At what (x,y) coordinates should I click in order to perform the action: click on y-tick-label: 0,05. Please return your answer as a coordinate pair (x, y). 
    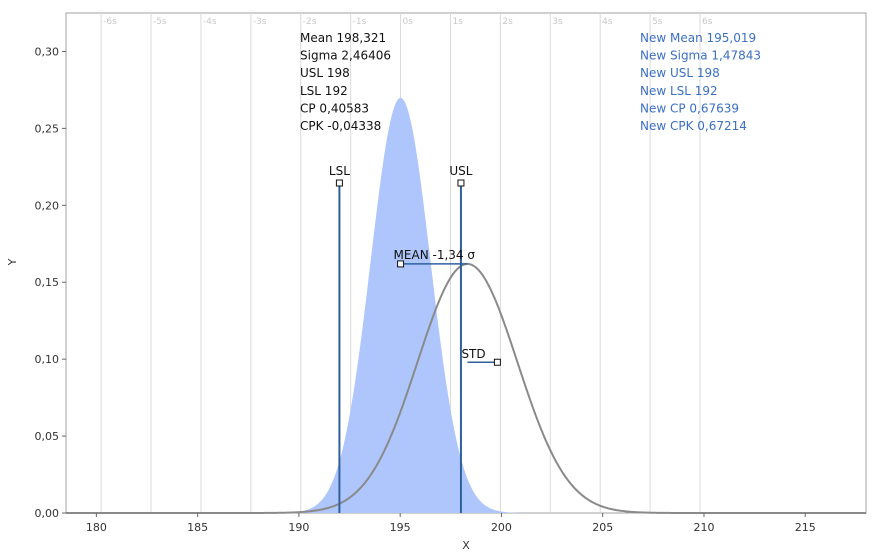
    Looking at the image, I should click on (47, 436).